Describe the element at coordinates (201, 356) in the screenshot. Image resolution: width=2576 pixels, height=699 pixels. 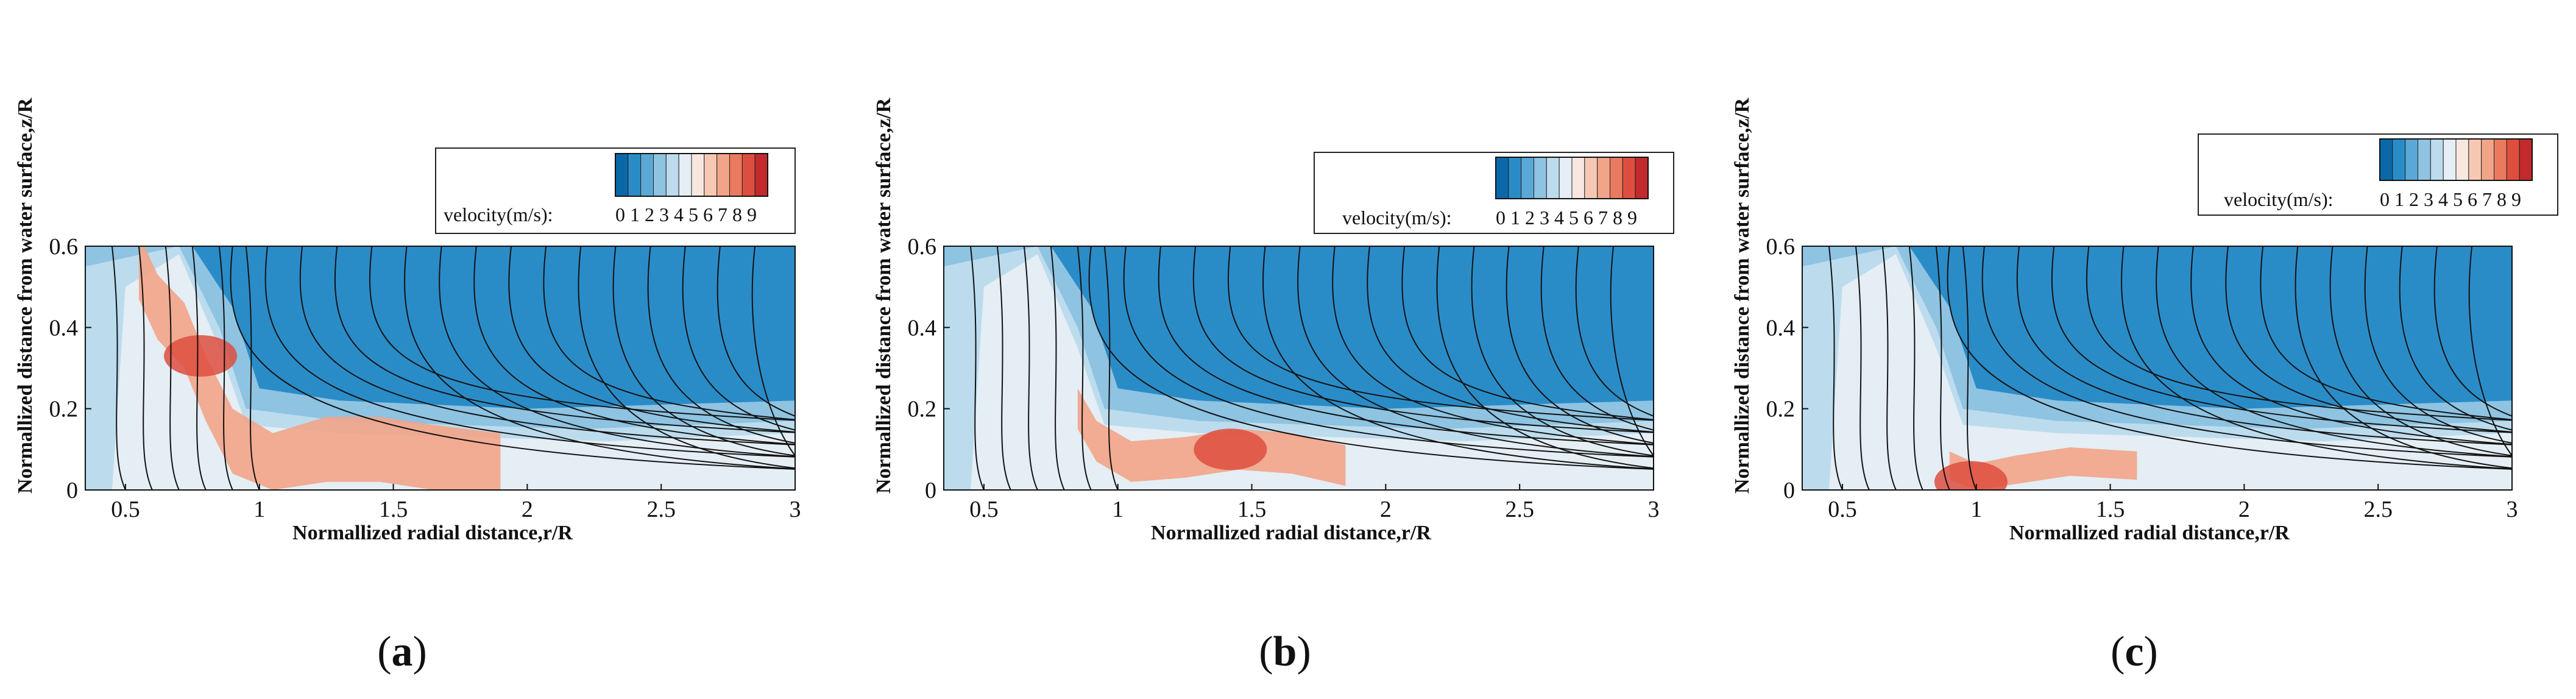
I see `peak-velocity-region` at that location.